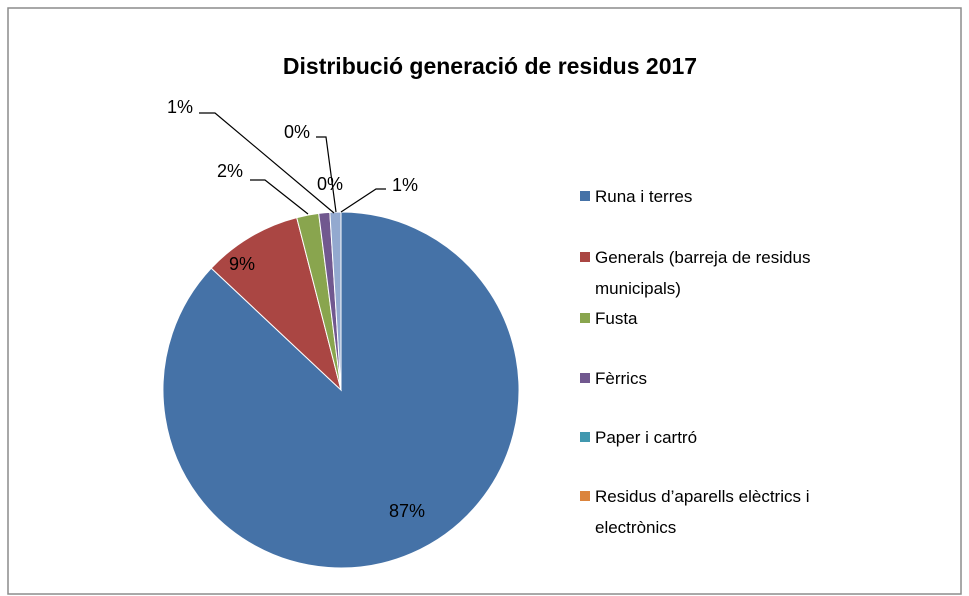 This screenshot has width=969, height=596. What do you see at coordinates (646, 437) in the screenshot?
I see `legend-label: Paper i cartró` at bounding box center [646, 437].